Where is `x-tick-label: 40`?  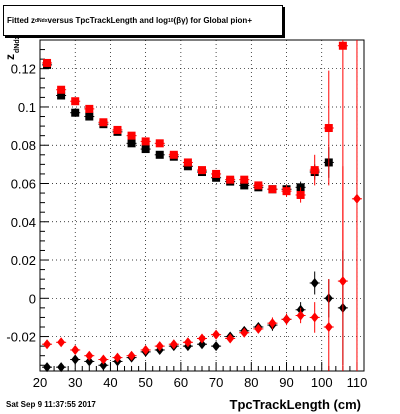
x-tick-label: 40 is located at coordinates (110, 382).